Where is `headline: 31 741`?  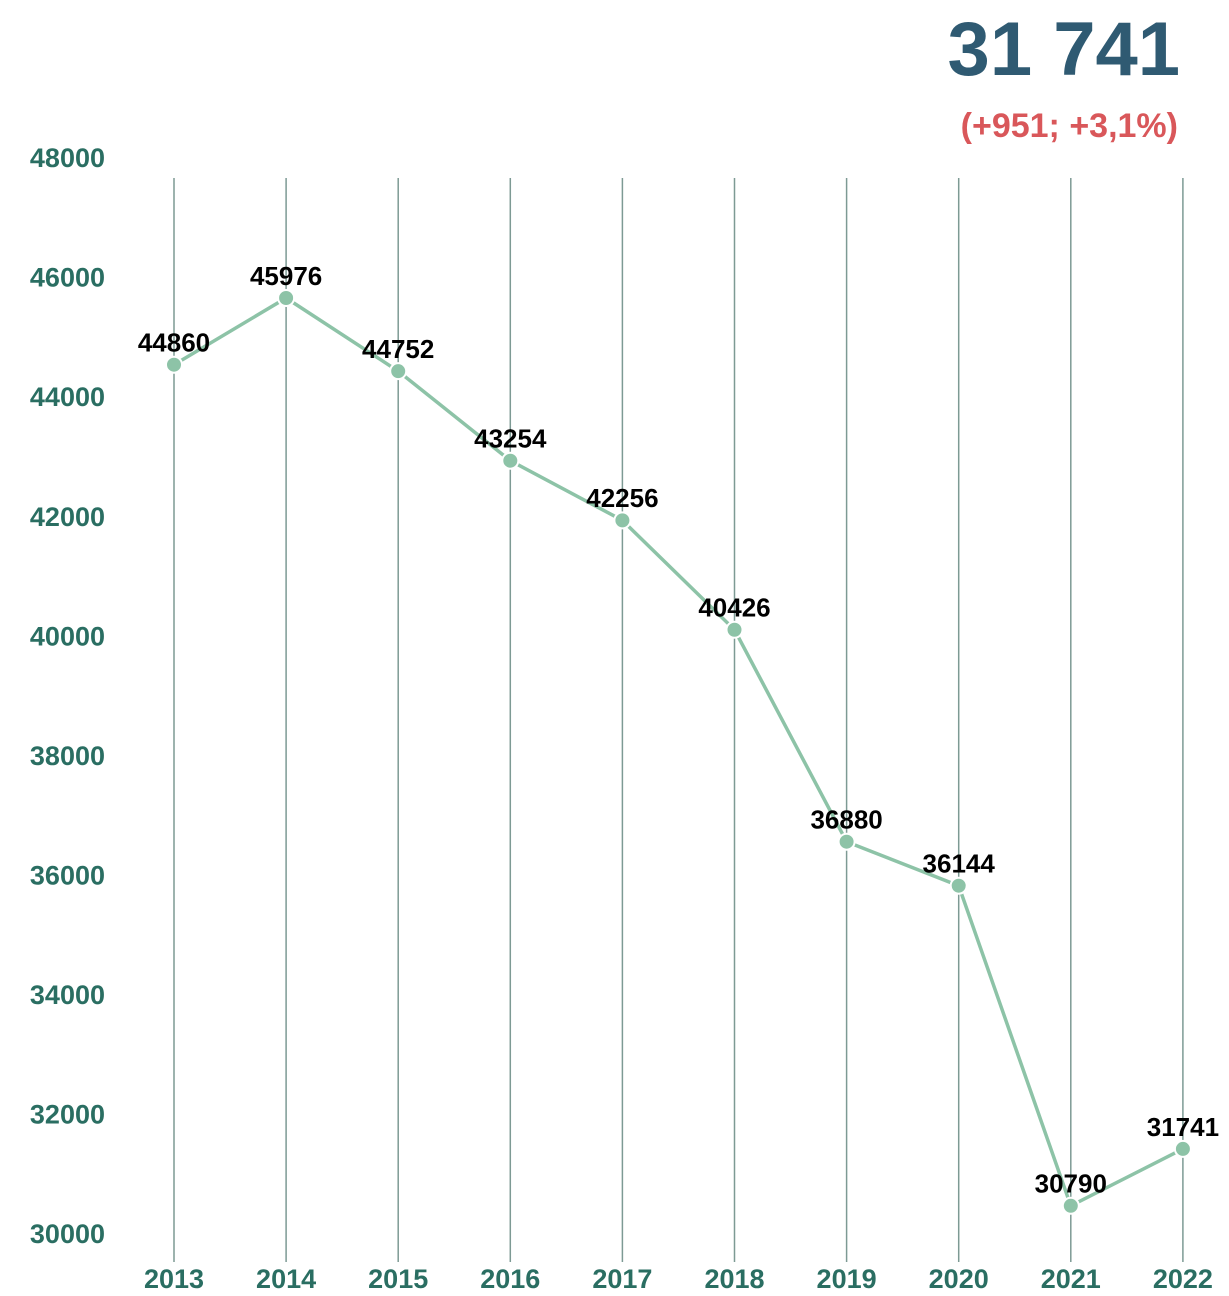
headline: 31 741 is located at coordinates (1064, 49).